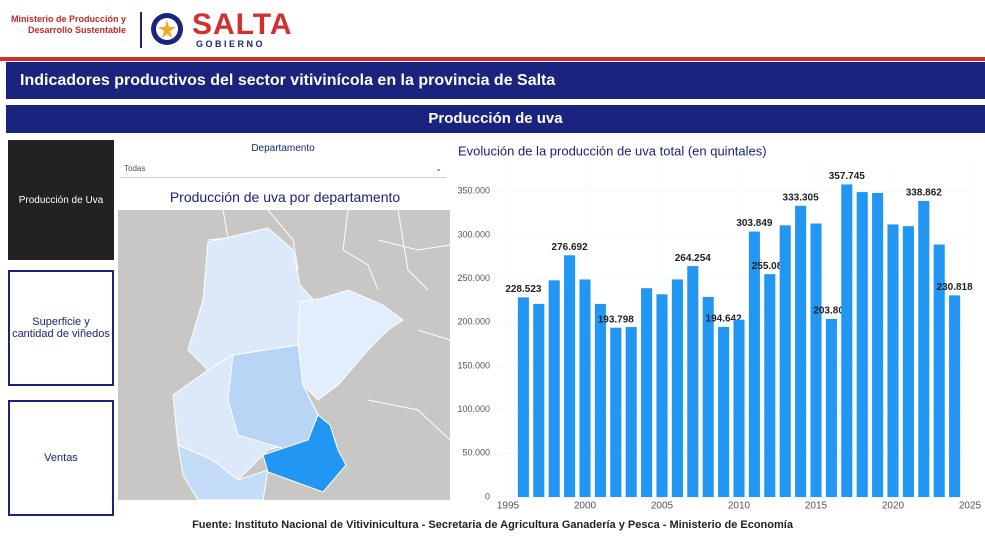  Describe the element at coordinates (487, 496) in the screenshot. I see `y-tick-label: 0` at that location.